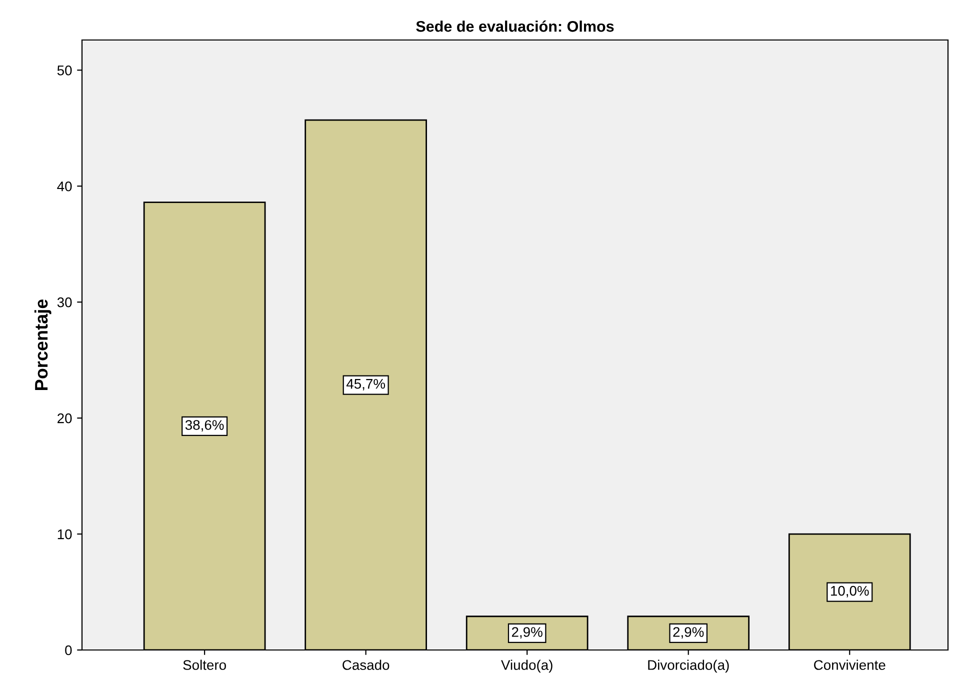 The image size is (963, 682). I want to click on x-tick-label: Conviviente, so click(850, 665).